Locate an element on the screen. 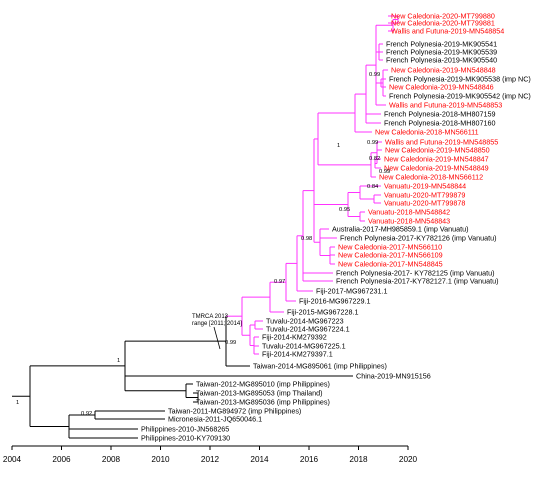  time-axis: 2004 2006 2008 2010 2012 2014 2016 2018 2020 is located at coordinates (210, 454).